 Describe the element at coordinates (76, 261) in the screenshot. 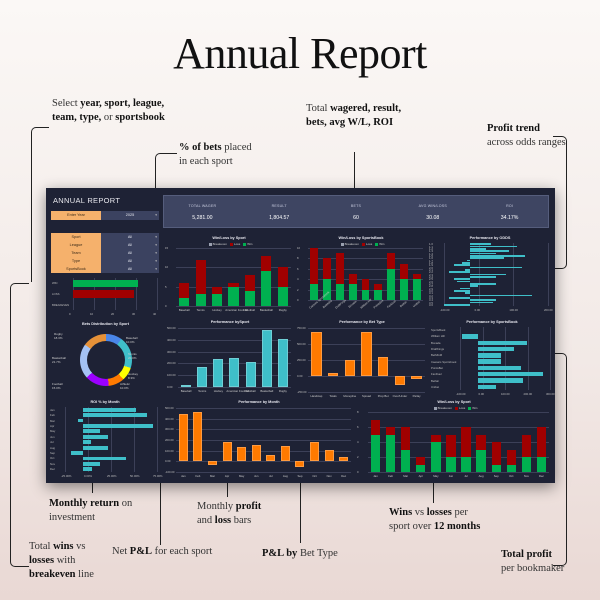

I see `filter-type-label: Type` at that location.